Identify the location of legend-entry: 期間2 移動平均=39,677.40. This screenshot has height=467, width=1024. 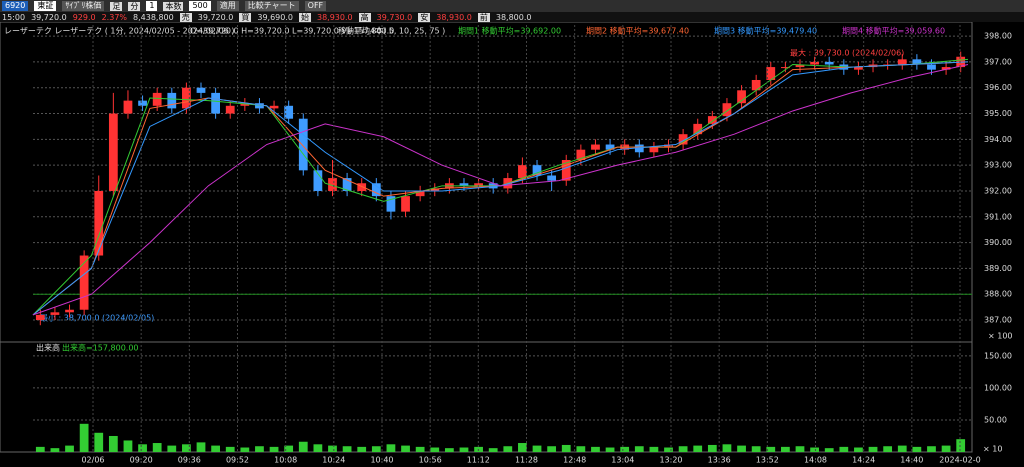
(637, 31).